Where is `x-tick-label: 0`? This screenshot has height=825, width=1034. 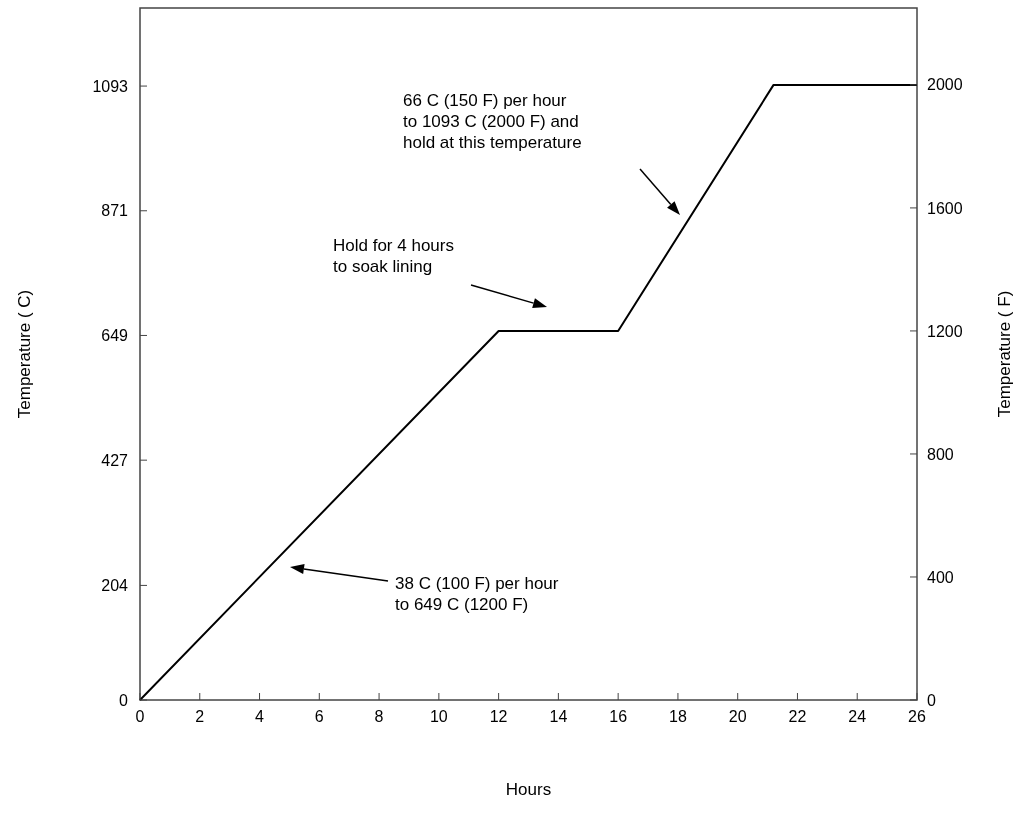 x-tick-label: 0 is located at coordinates (140, 716).